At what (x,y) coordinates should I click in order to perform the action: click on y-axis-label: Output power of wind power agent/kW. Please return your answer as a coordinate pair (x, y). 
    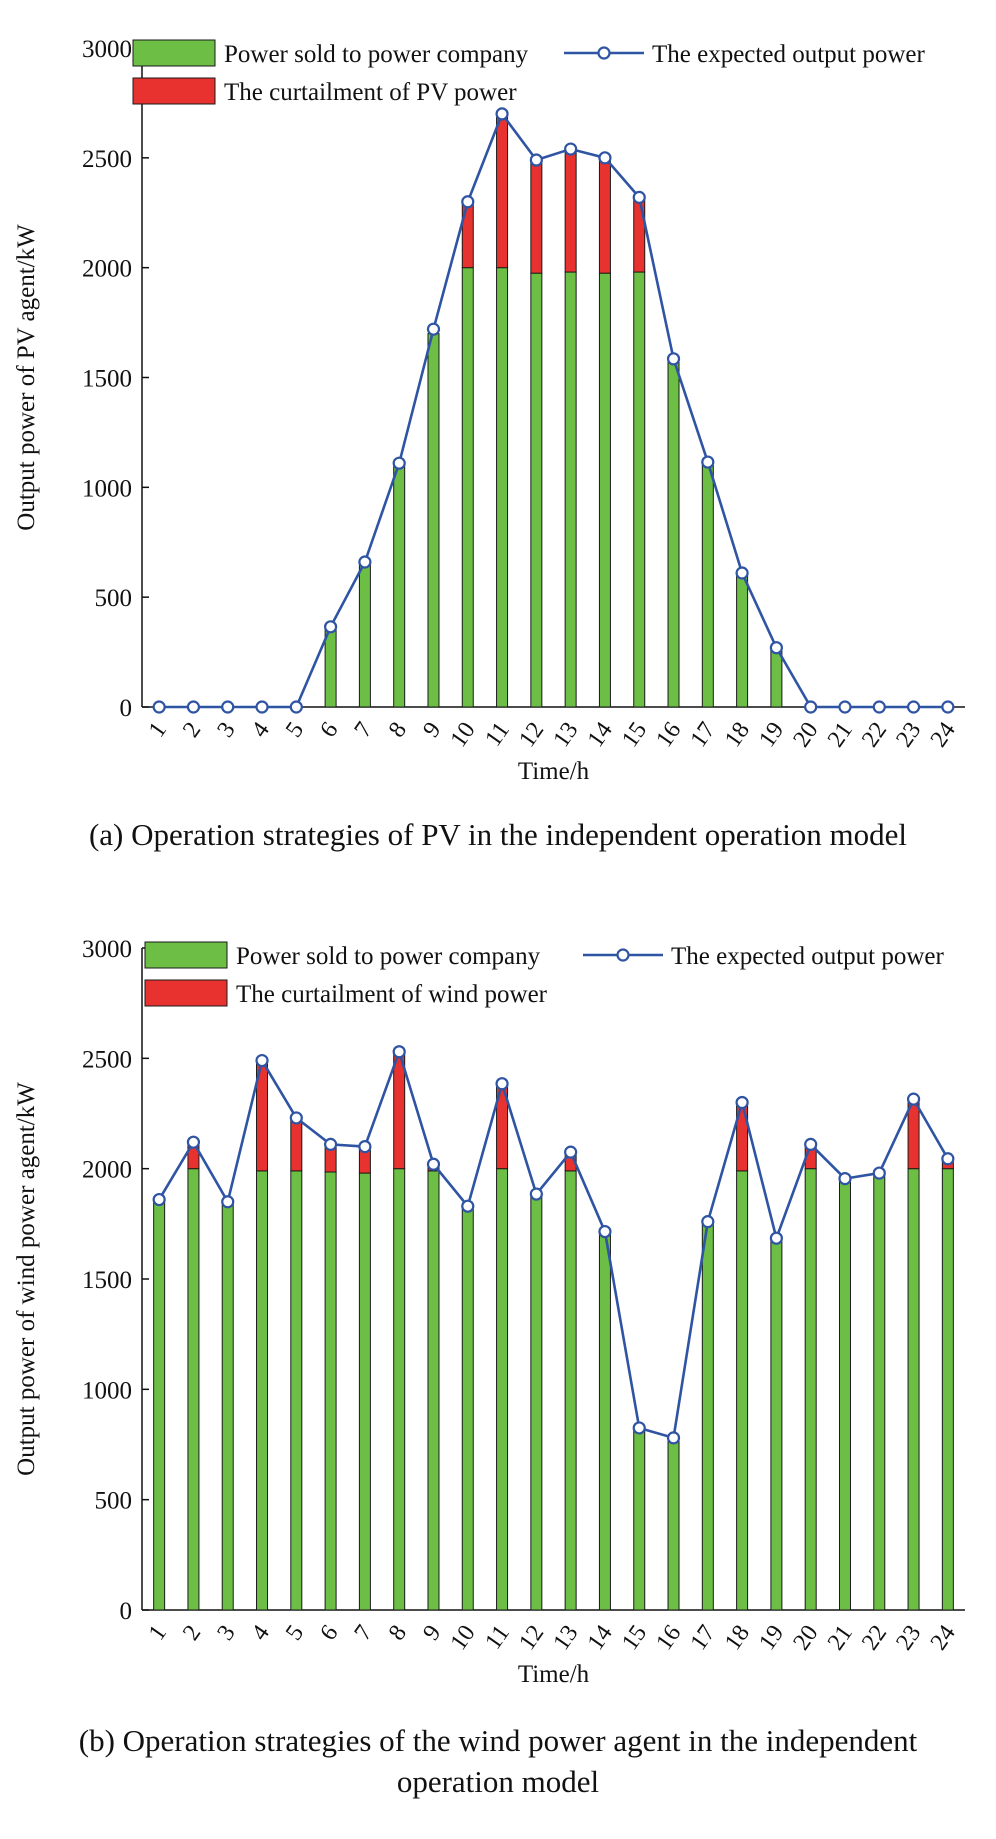
    Looking at the image, I should click on (26, 1279).